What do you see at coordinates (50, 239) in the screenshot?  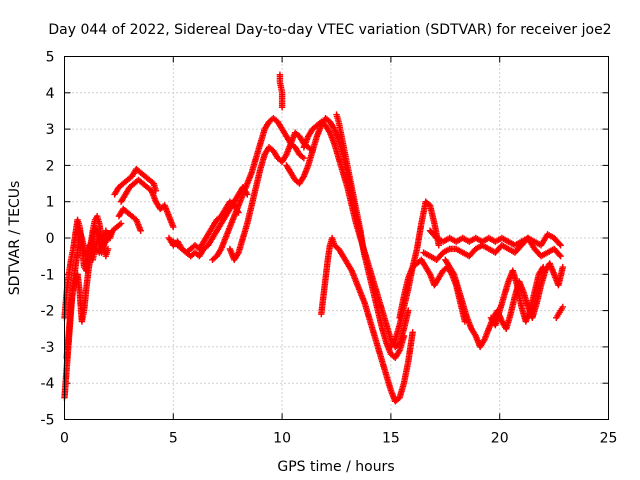 I see `y-tick-label: 0` at bounding box center [50, 239].